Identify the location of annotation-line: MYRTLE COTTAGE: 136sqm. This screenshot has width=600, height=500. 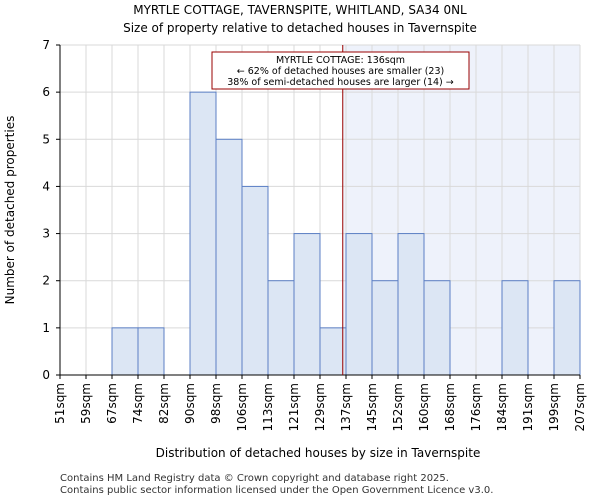
(340, 60).